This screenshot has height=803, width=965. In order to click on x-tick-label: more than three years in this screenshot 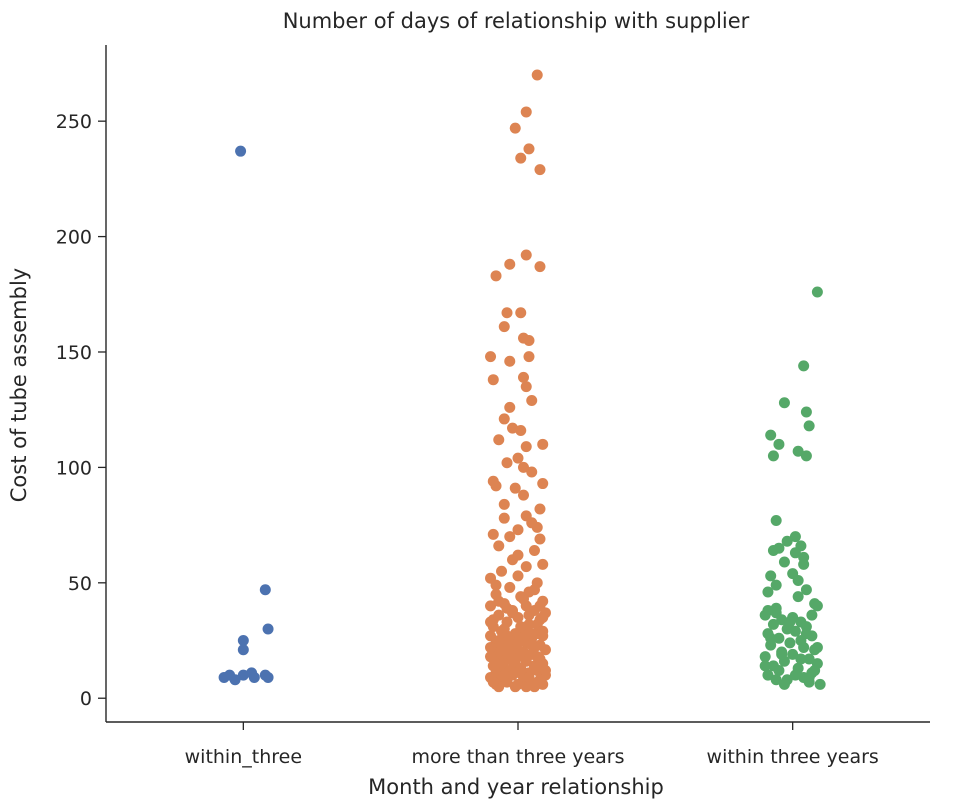, I will do `click(517, 757)`.